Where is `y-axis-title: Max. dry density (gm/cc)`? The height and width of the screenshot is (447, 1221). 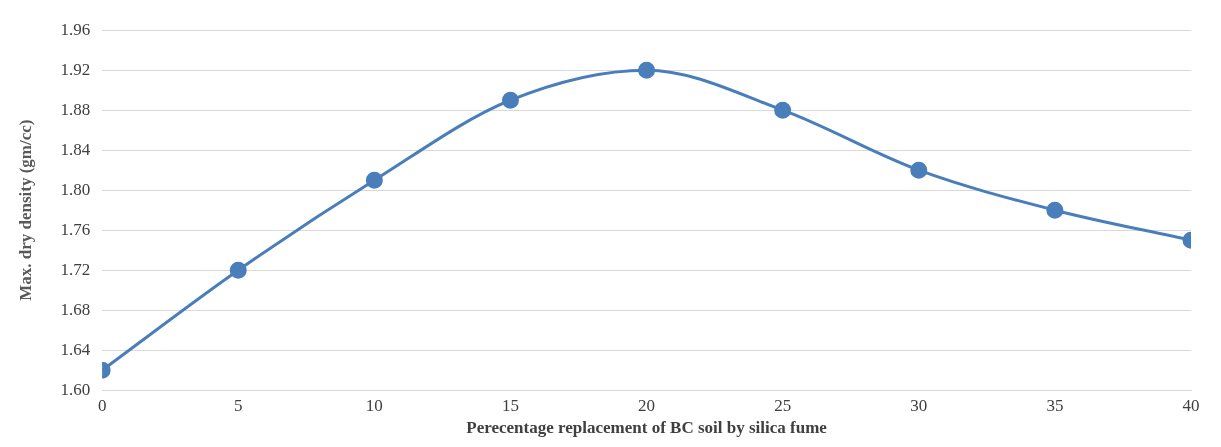 y-axis-title: Max. dry density (gm/cc) is located at coordinates (25, 210).